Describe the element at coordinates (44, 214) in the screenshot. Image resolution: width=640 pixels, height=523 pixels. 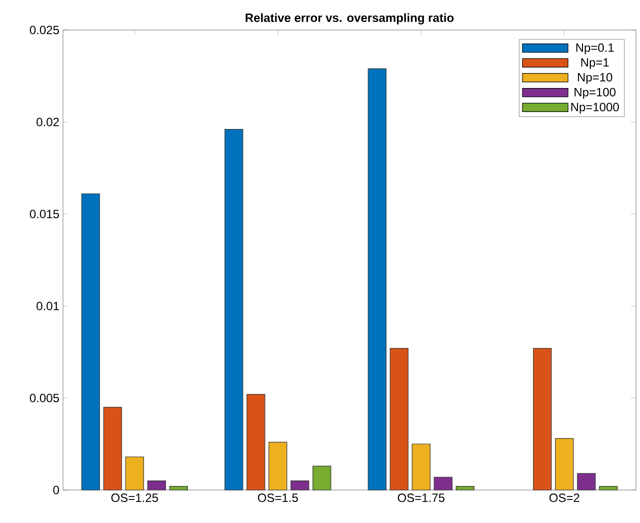
I see `y-tick-label: 0.015` at that location.